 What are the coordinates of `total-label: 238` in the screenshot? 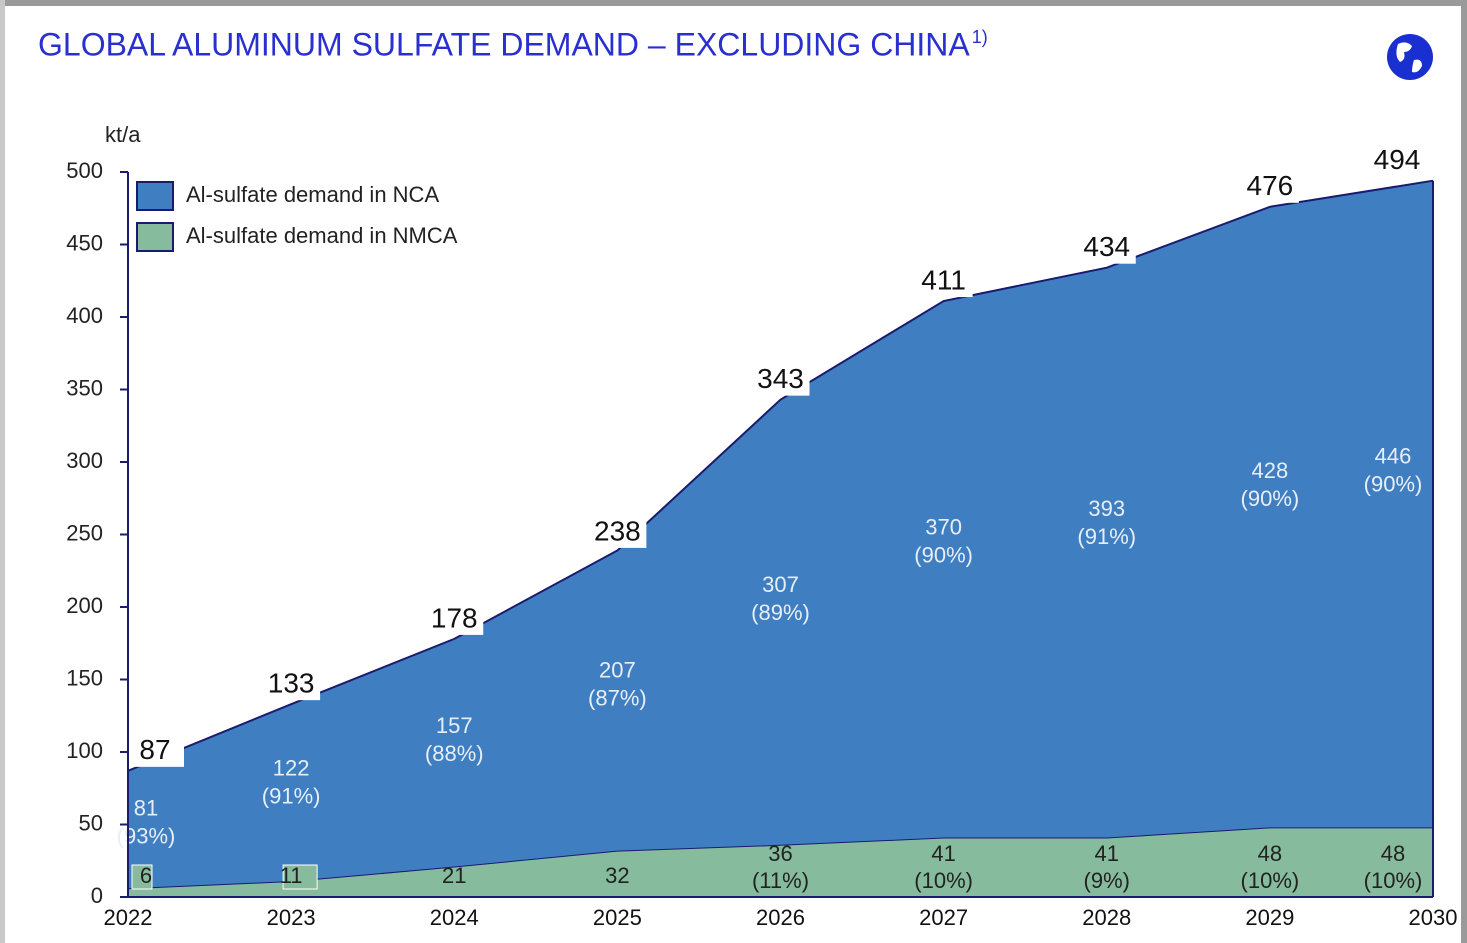 It's located at (617, 530).